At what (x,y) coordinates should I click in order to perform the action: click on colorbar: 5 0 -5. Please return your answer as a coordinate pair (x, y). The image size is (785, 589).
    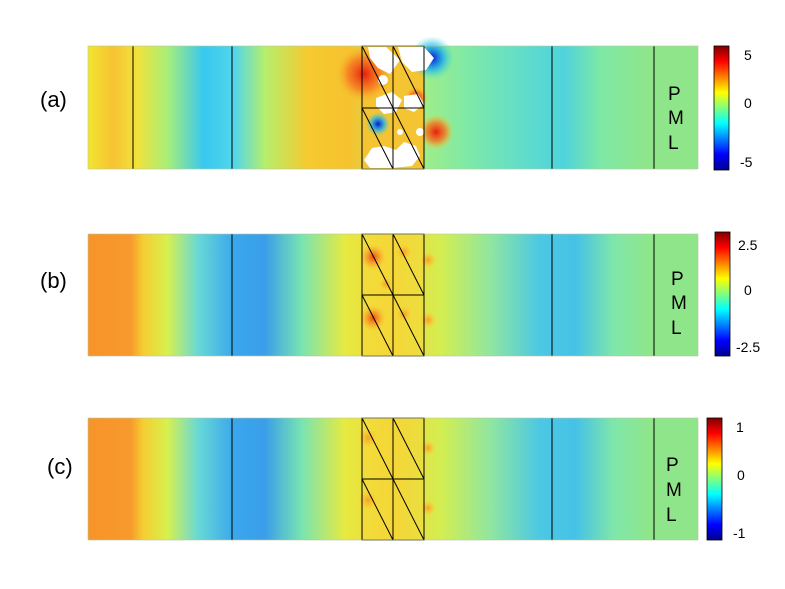
    Looking at the image, I should click on (733, 108).